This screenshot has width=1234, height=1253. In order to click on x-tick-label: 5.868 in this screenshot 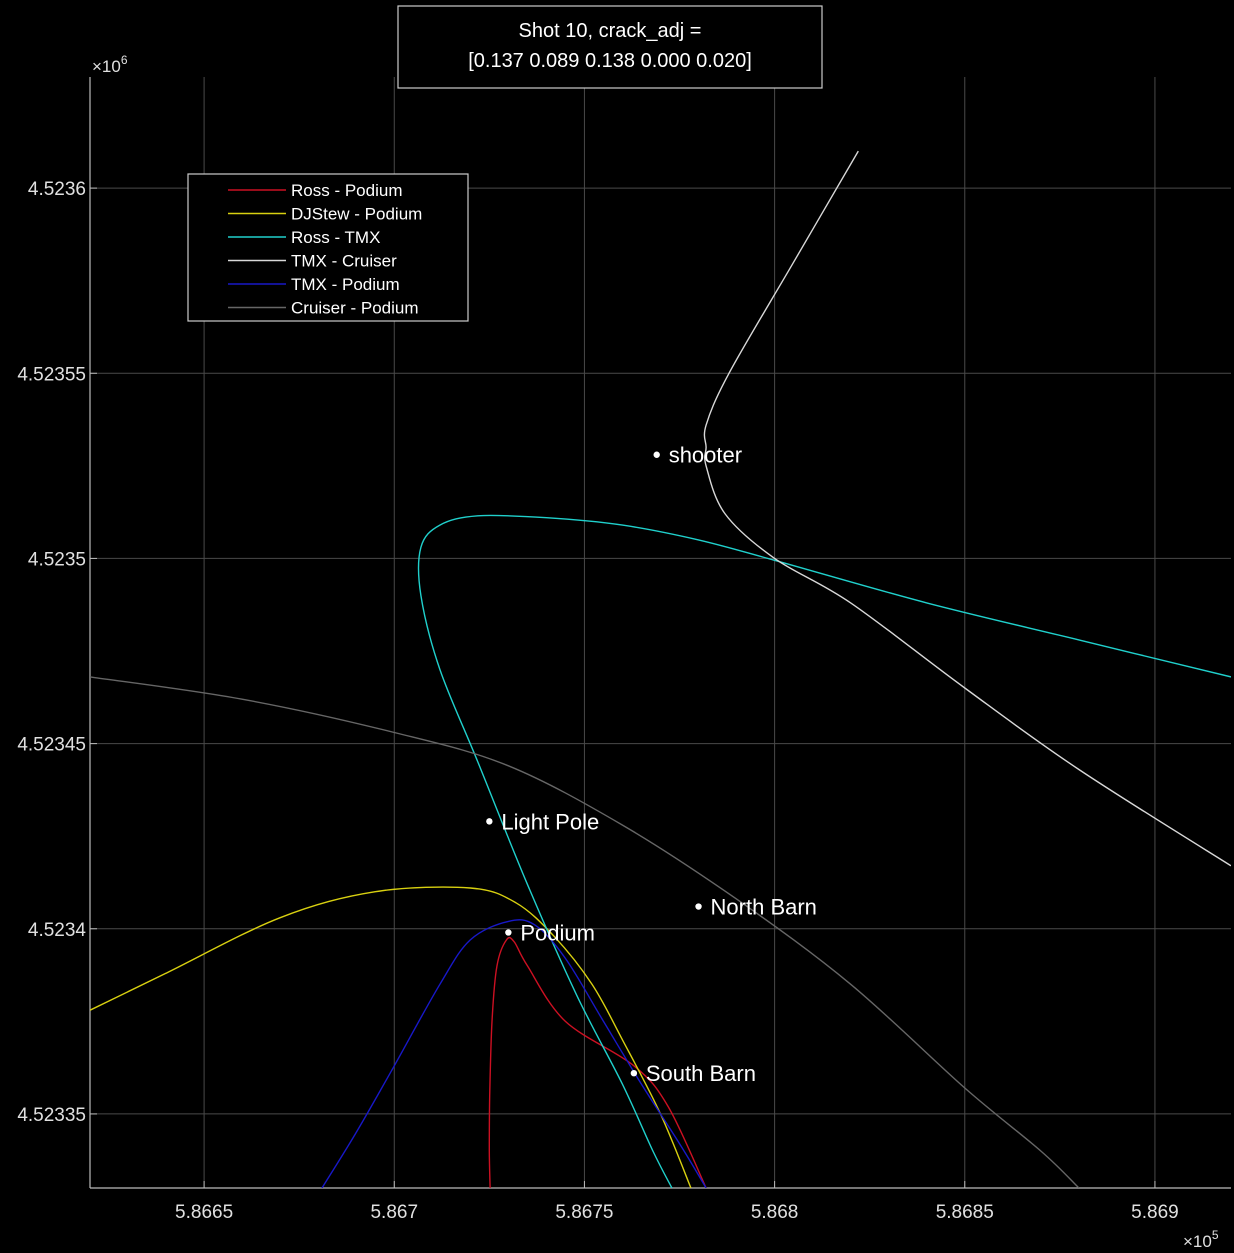, I will do `click(775, 1212)`.